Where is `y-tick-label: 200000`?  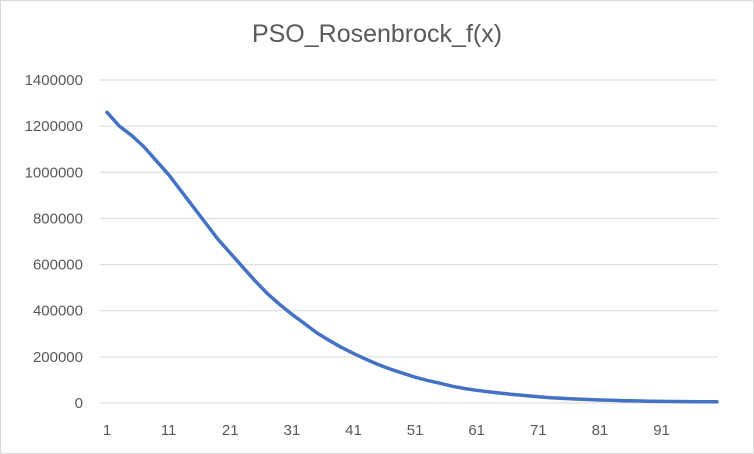 y-tick-label: 200000 is located at coordinates (58, 357).